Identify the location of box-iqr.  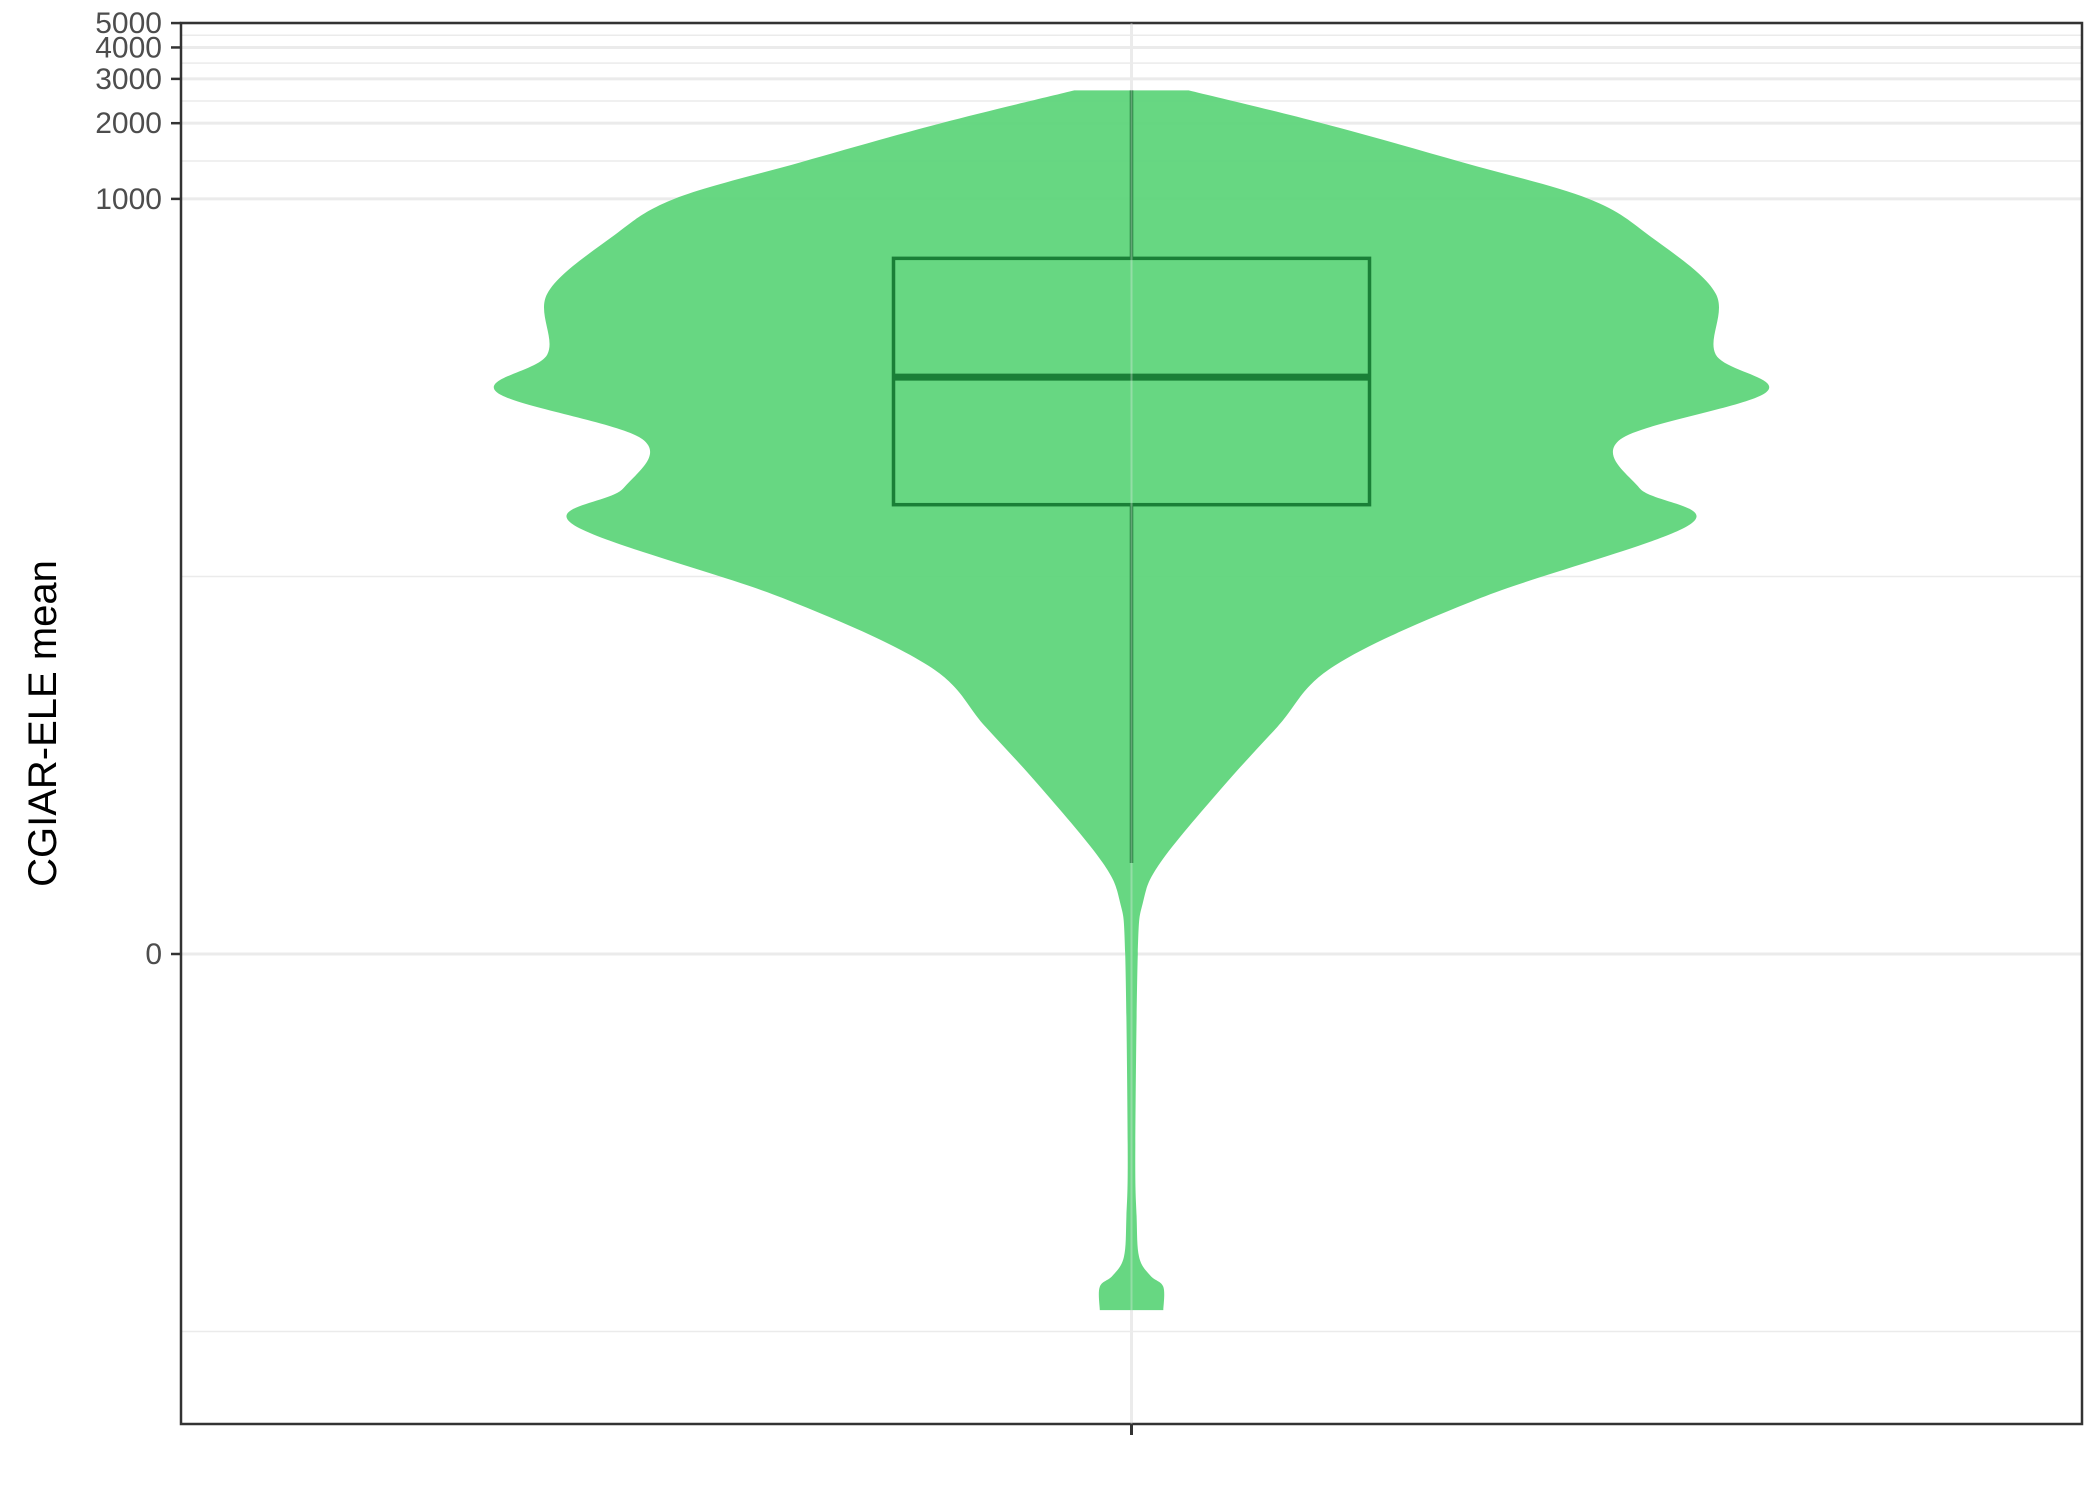
(1131, 381).